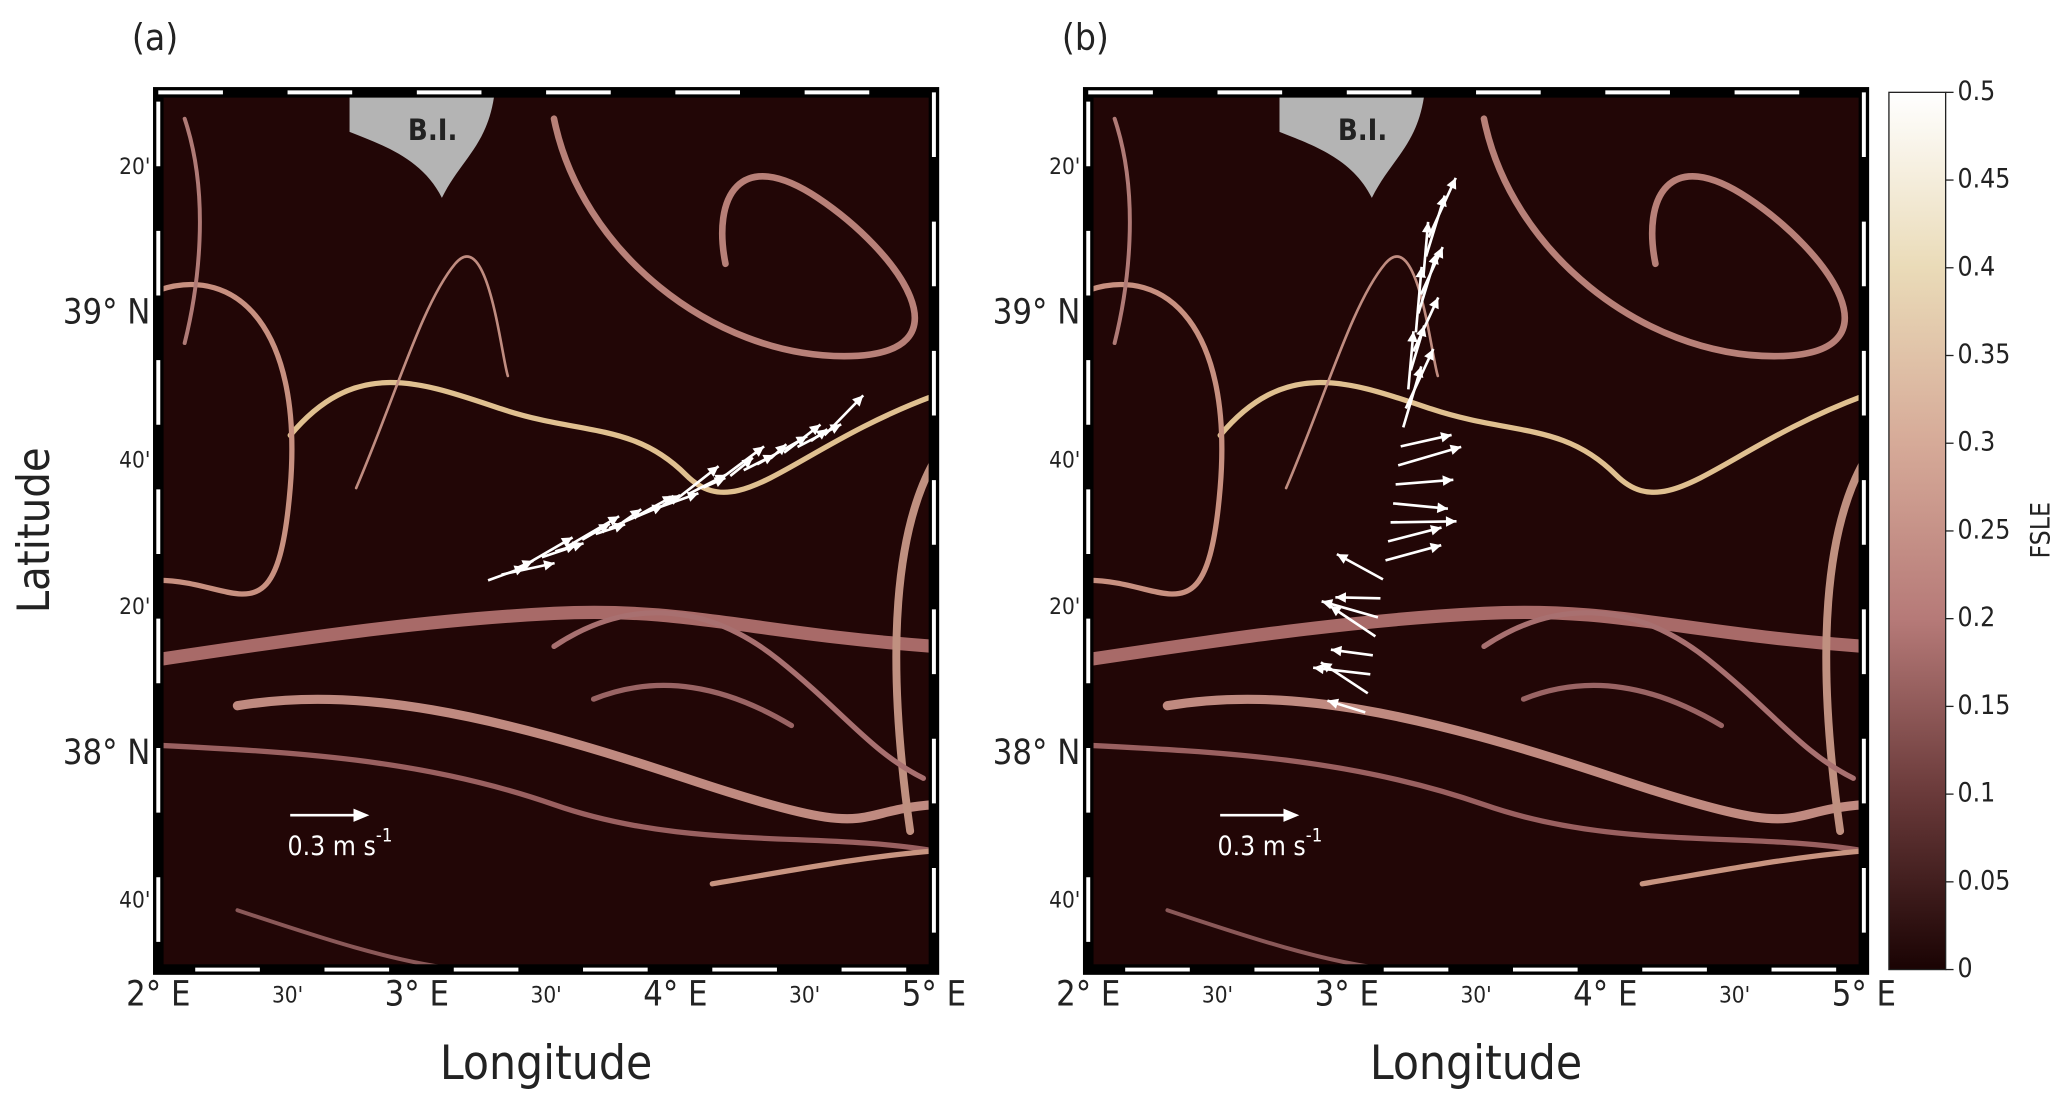  I want to click on colorbar-tick-label: 0.5, so click(1977, 92).